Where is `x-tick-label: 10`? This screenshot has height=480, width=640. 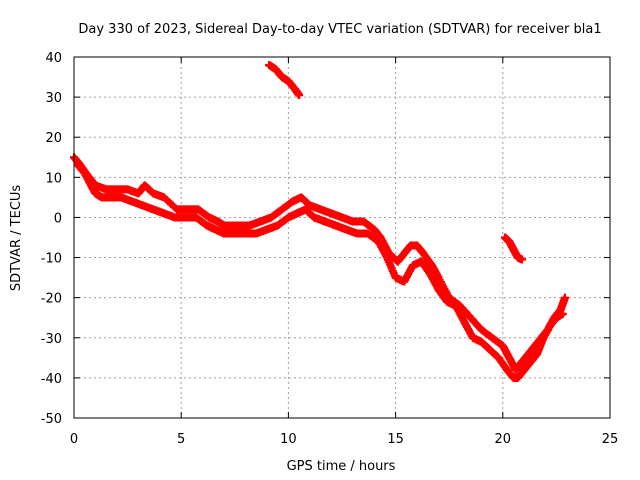
x-tick-label: 10 is located at coordinates (288, 439).